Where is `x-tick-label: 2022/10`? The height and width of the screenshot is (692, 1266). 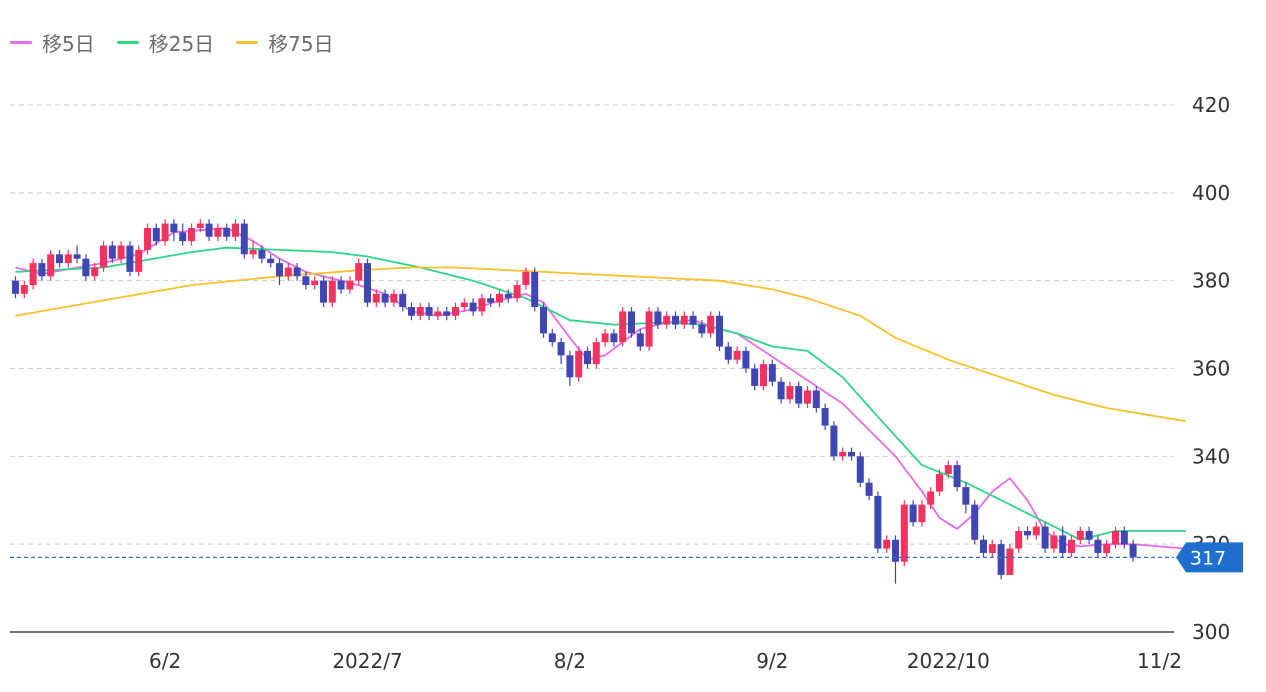 x-tick-label: 2022/10 is located at coordinates (948, 661).